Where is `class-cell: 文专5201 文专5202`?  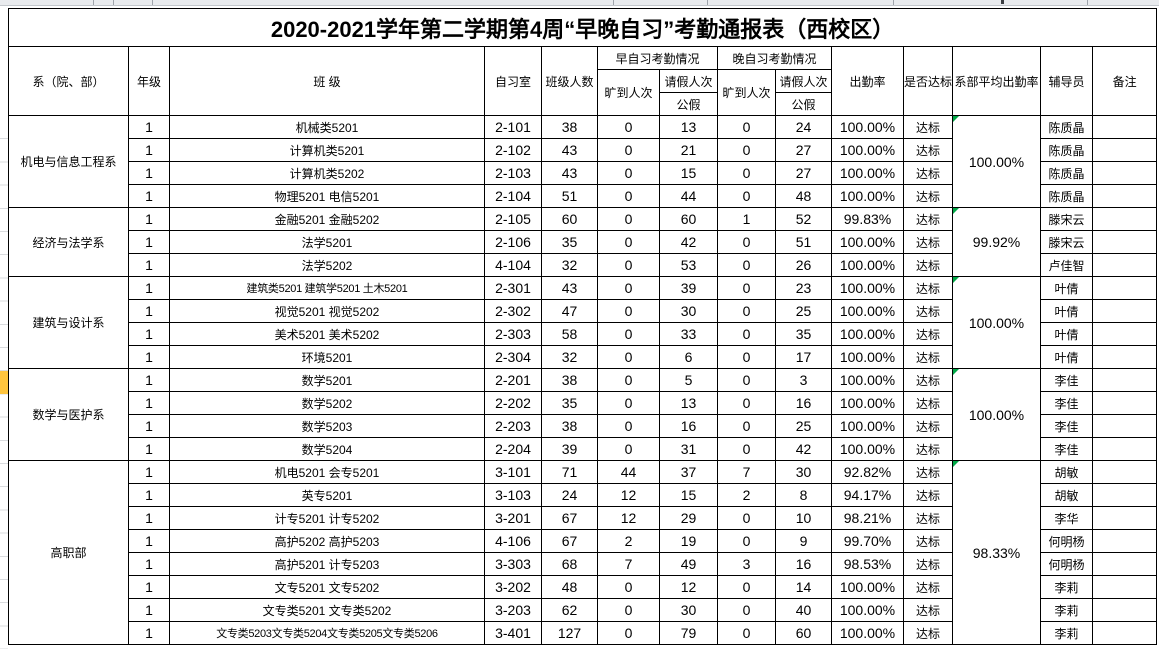
class-cell: 文专5201 文专5202 is located at coordinates (327, 587).